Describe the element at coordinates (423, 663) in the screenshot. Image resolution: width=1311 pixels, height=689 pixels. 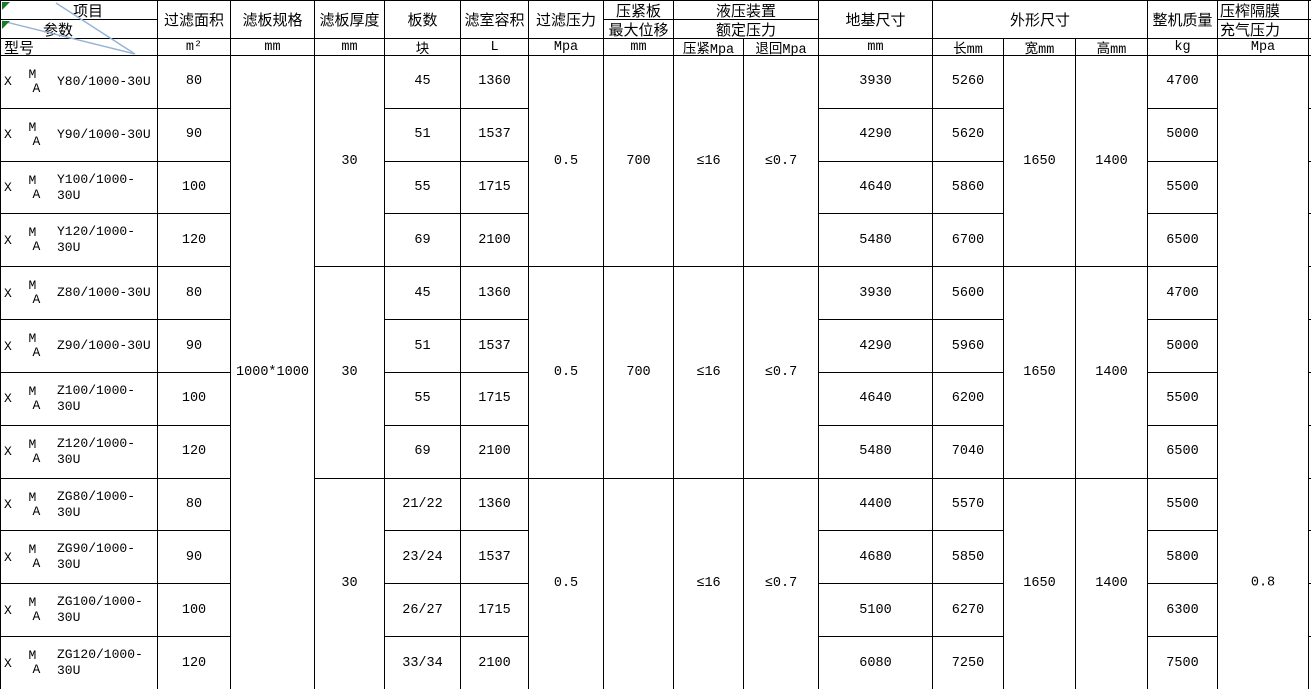
I see `cell-plates: 33/34` at that location.